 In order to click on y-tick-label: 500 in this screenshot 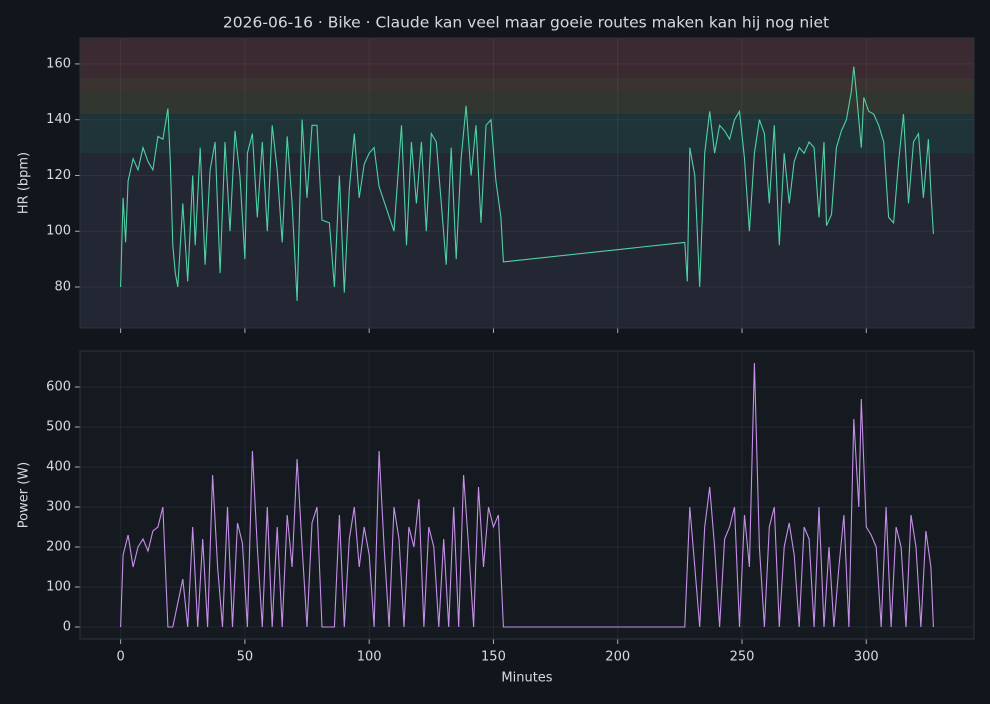, I will do `click(58, 427)`.